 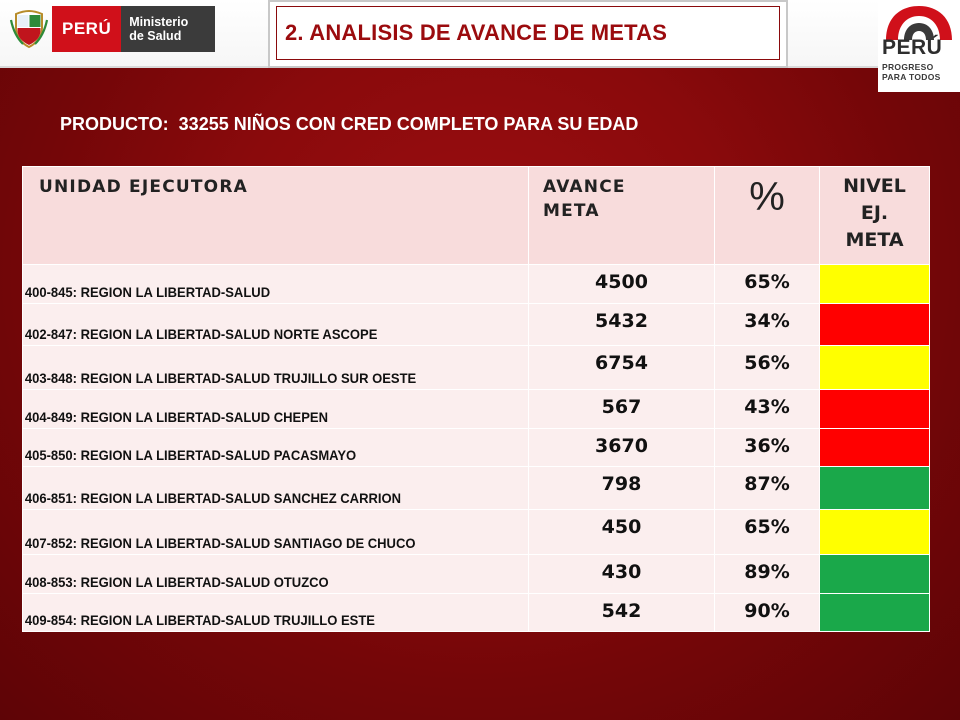 What do you see at coordinates (912, 47) in the screenshot?
I see `peru-logo-word: PERÚ` at bounding box center [912, 47].